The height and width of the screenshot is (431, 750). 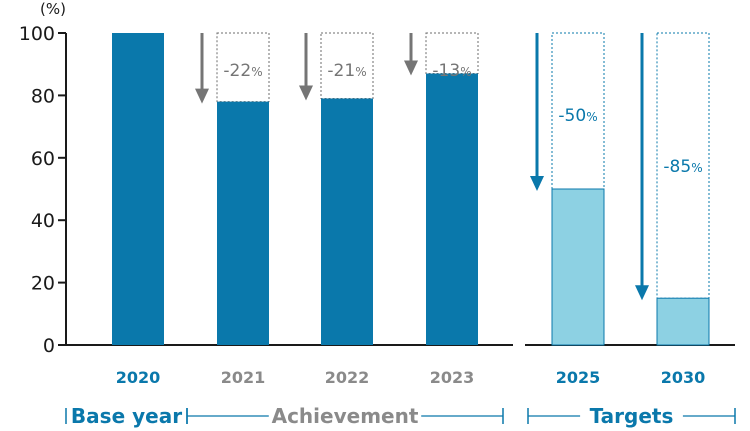 I want to click on y-tick-label-80: 80, so click(x=43, y=96).